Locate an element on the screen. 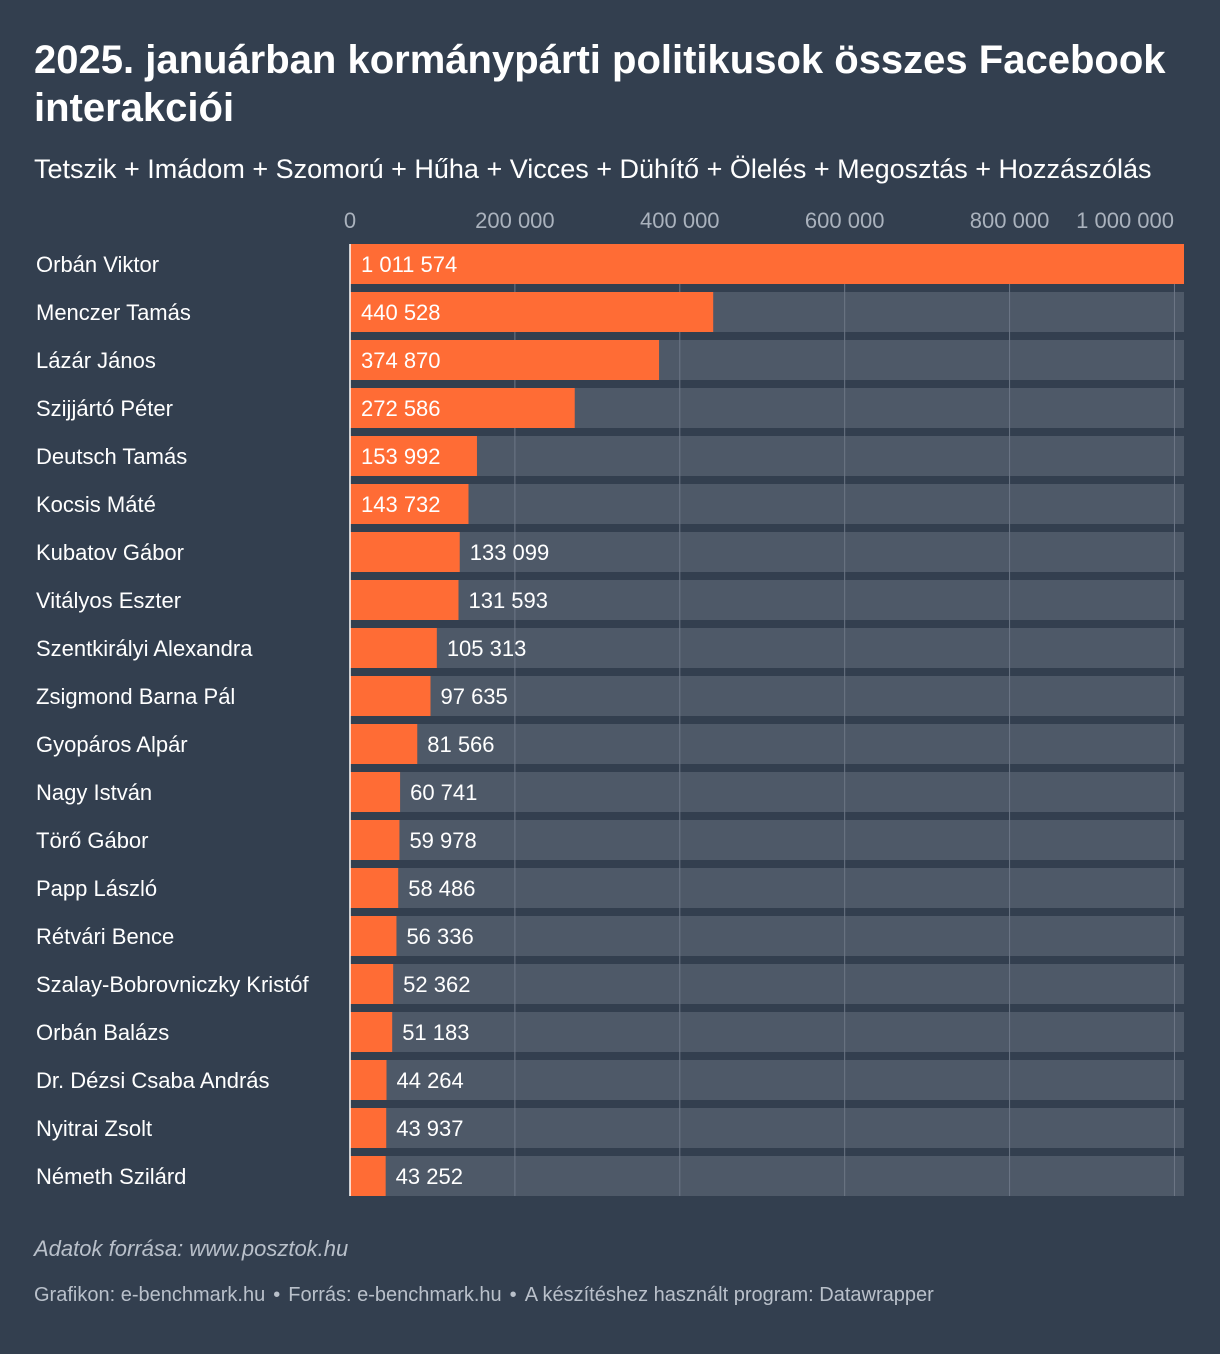  category-label: Orbán Balázs is located at coordinates (102, 1032).